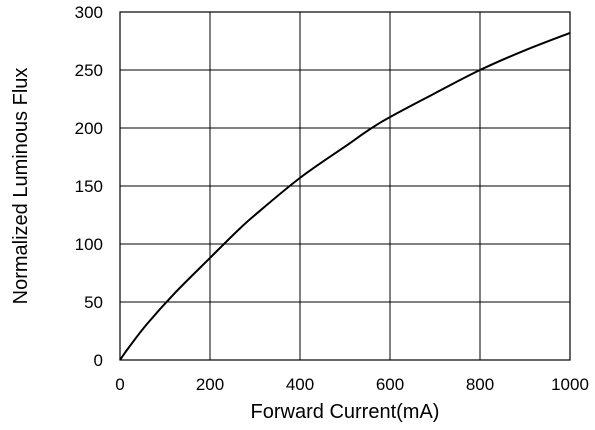 Image resolution: width=595 pixels, height=430 pixels. I want to click on y-axis-ticks: 0 50 100 150 200 250 300, so click(89, 186).